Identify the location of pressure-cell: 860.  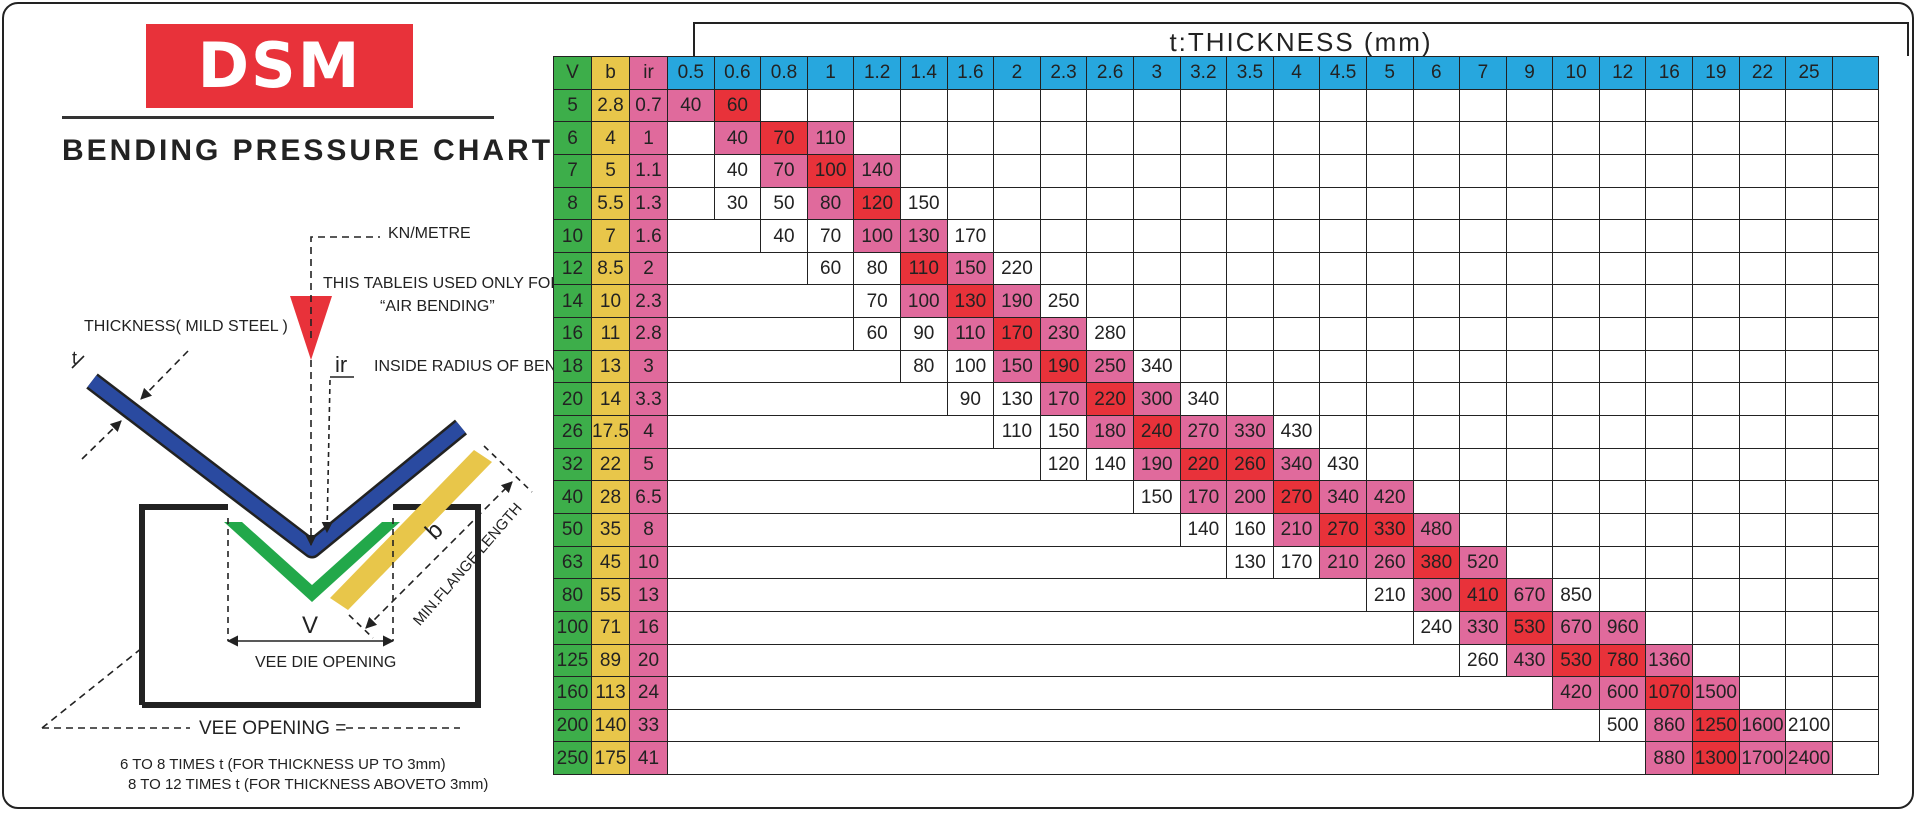
(1669, 725).